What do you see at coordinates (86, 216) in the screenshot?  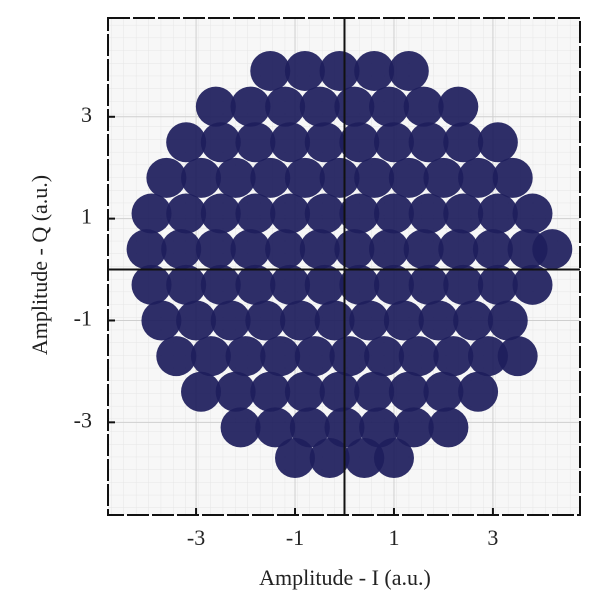 I see `y-tick-label: 1` at bounding box center [86, 216].